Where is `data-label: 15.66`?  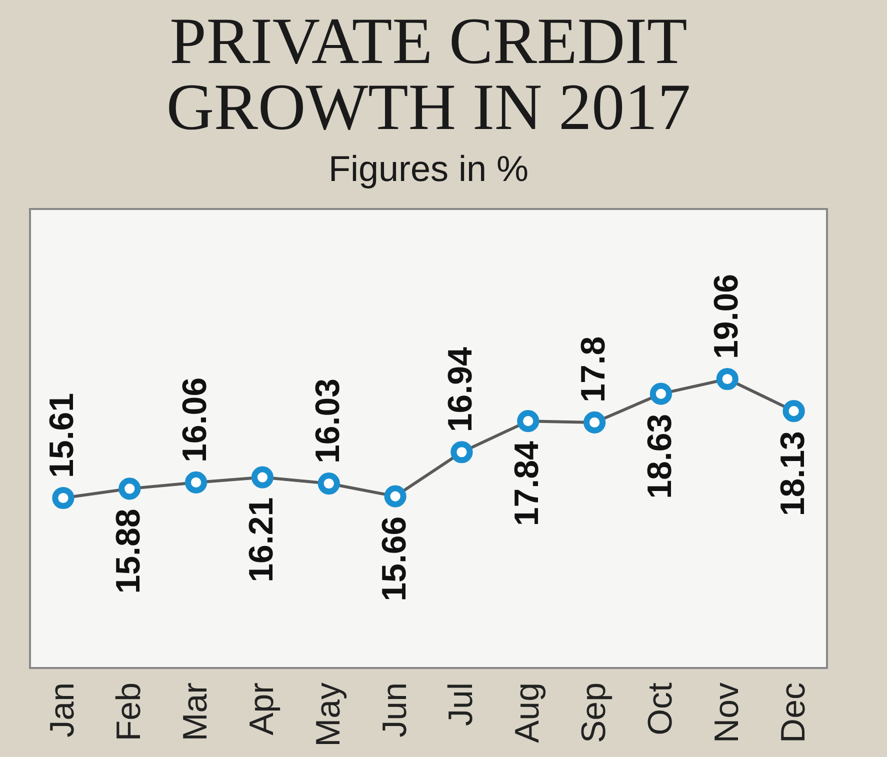
data-label: 15.66 is located at coordinates (394, 559).